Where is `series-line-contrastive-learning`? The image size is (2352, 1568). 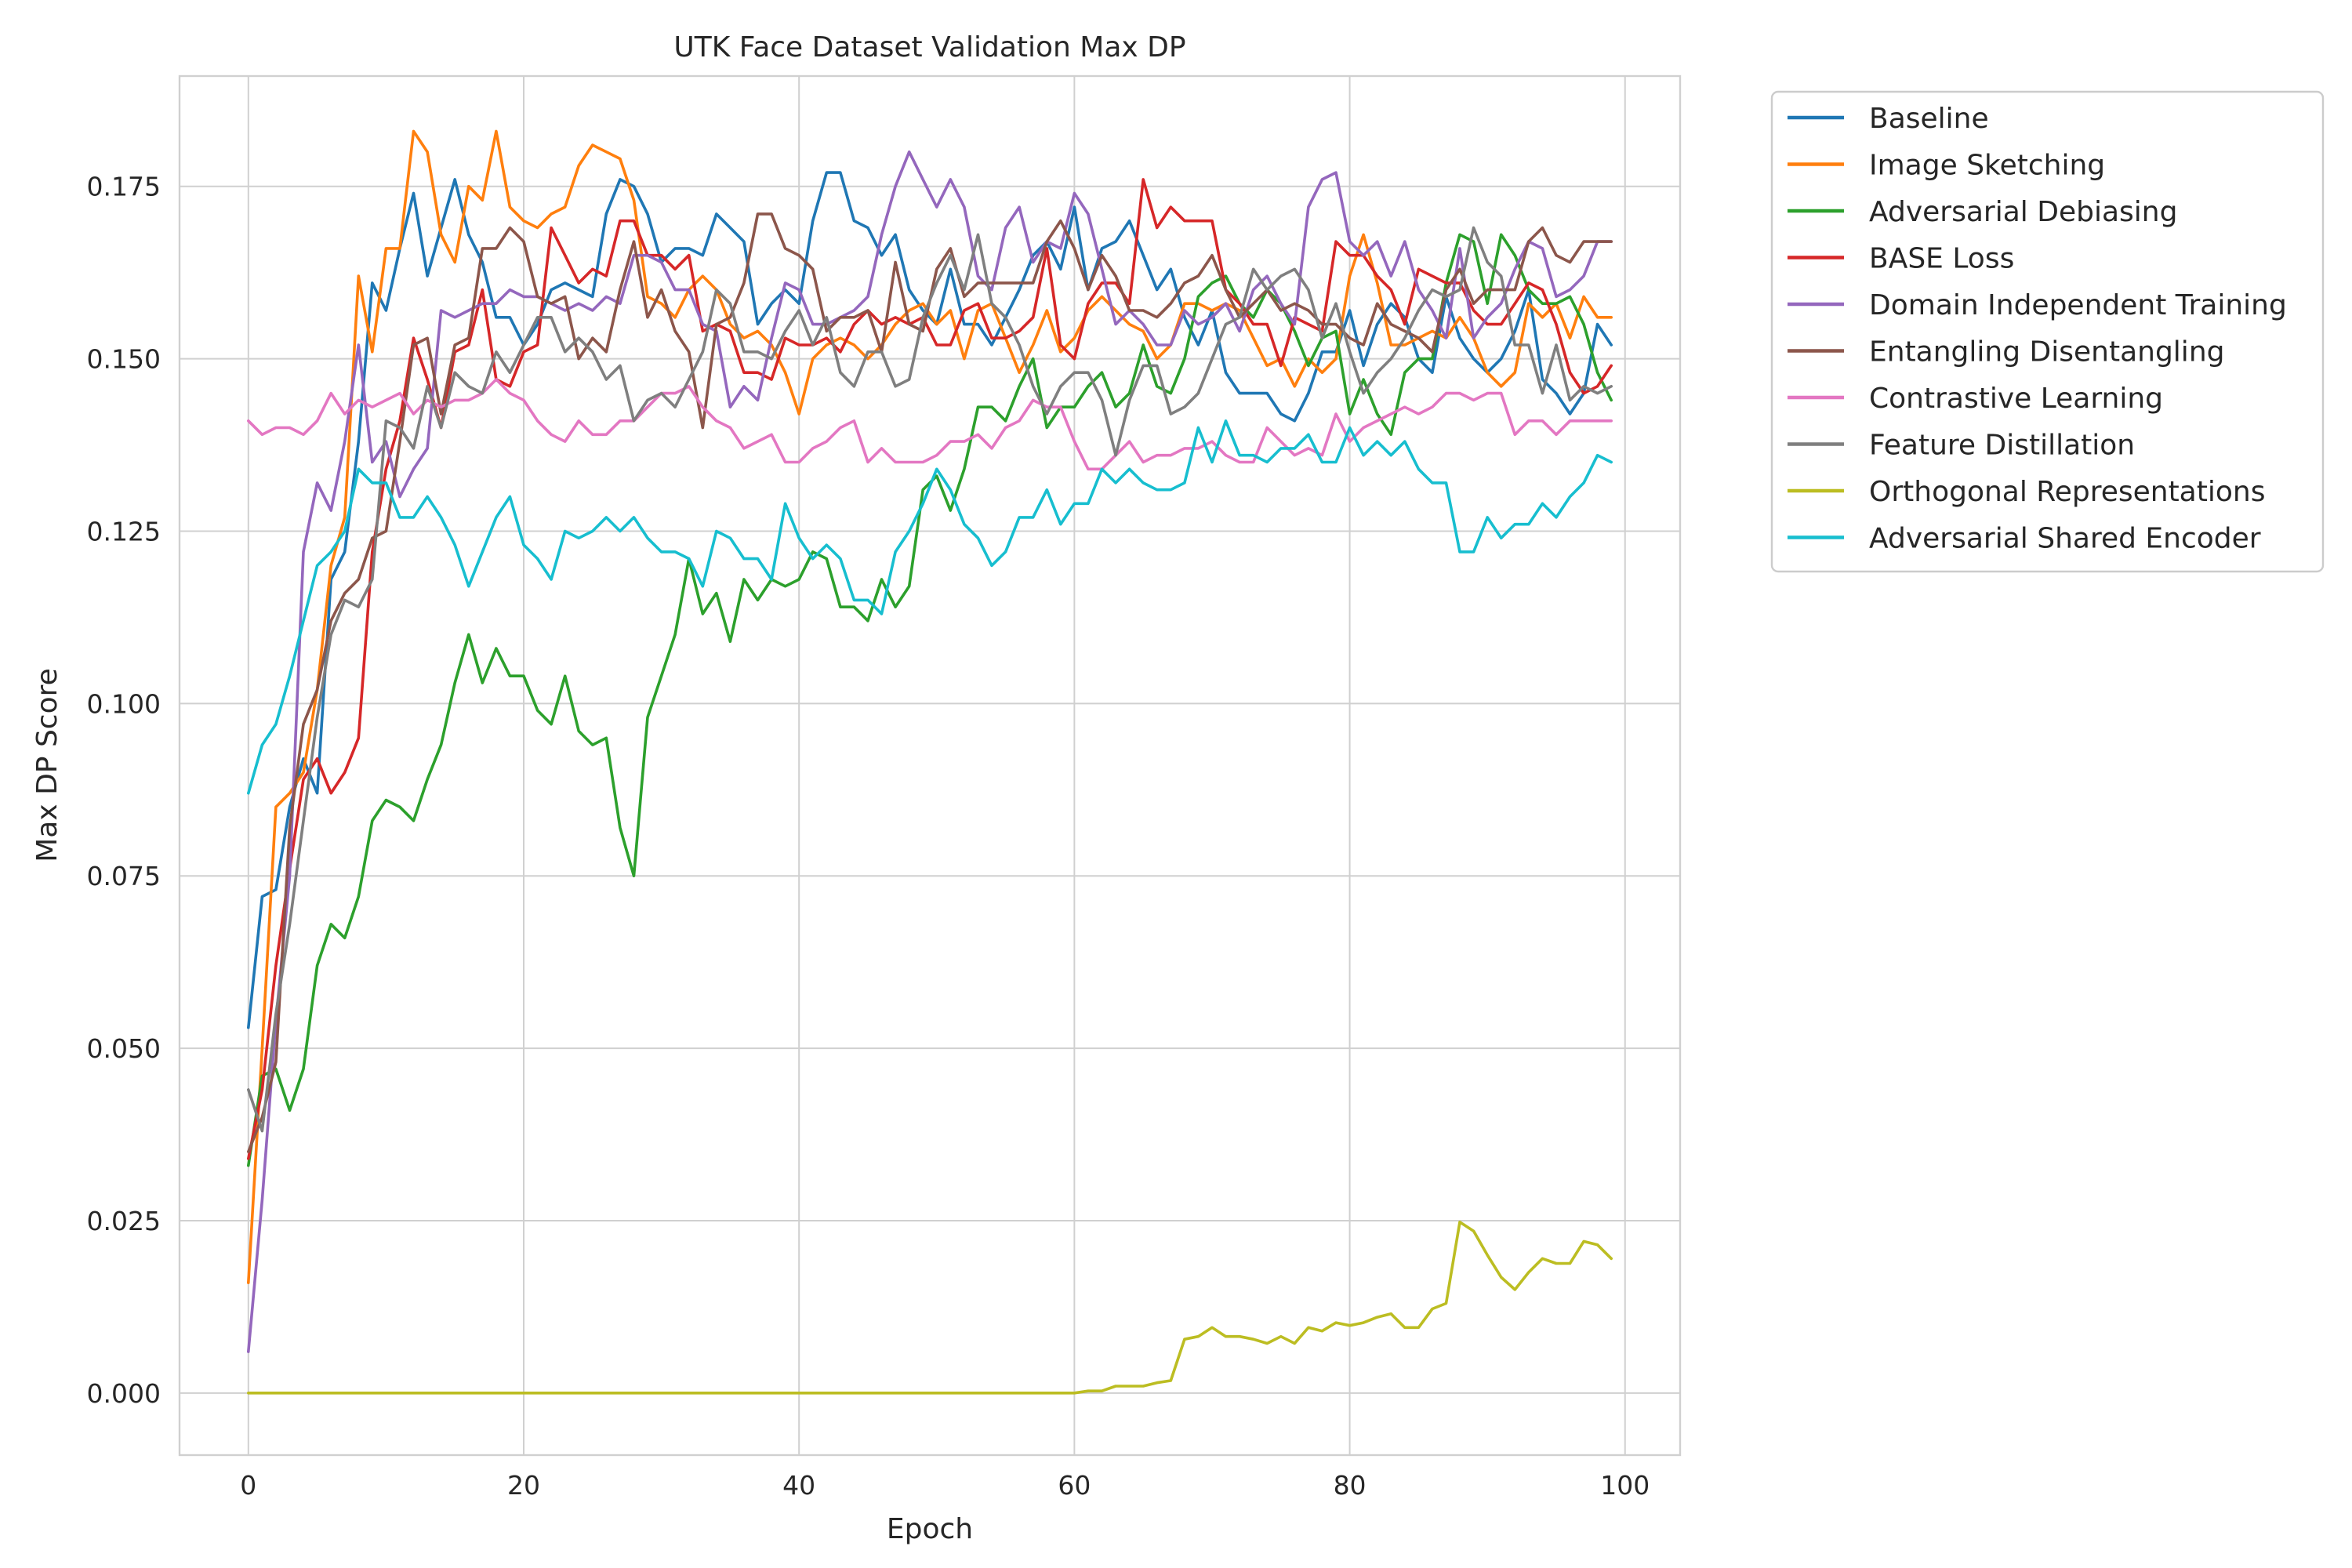 series-line-contrastive-learning is located at coordinates (930, 424).